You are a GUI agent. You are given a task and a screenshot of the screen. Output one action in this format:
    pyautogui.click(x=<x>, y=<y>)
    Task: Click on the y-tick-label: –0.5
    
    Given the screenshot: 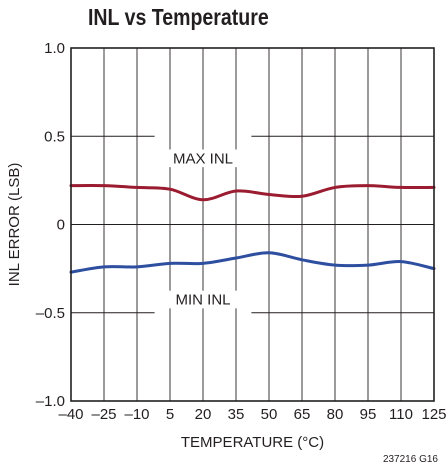 What is the action you would take?
    pyautogui.click(x=50, y=313)
    